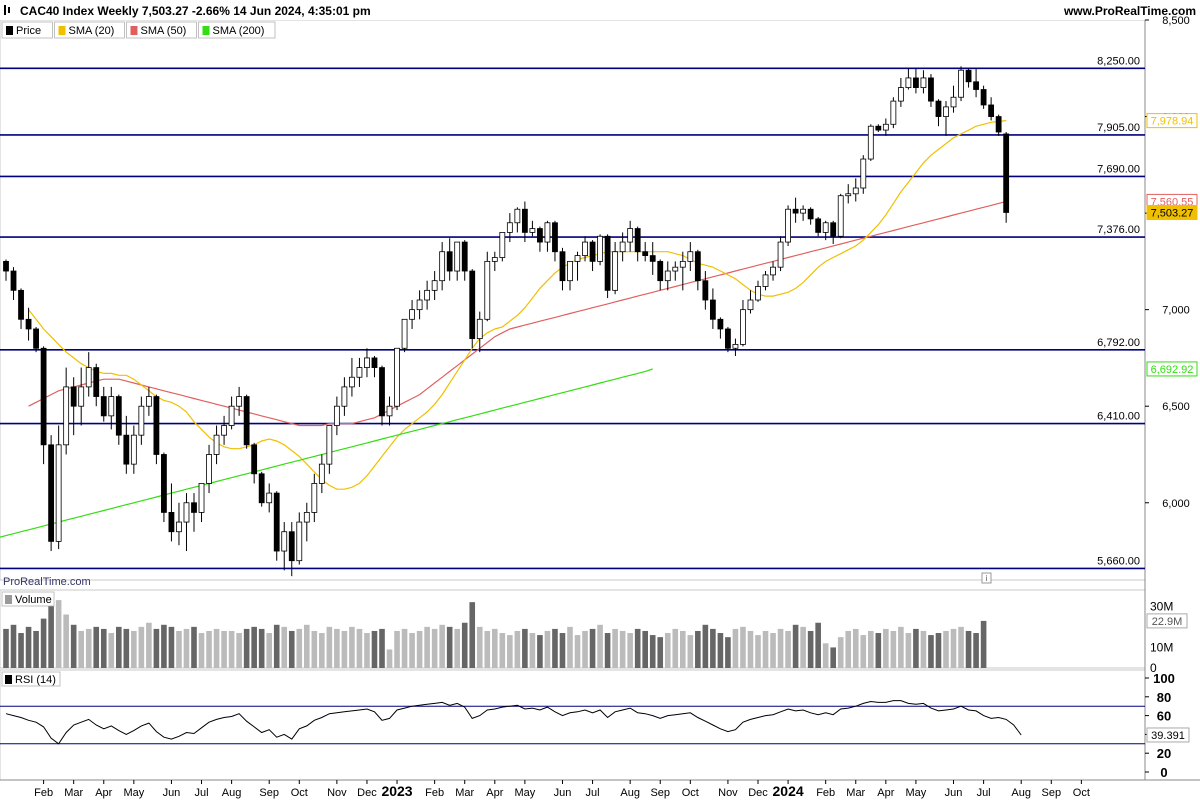 Image resolution: width=1200 pixels, height=805 pixels. Describe the element at coordinates (1176, 407) in the screenshot. I see `price-tick-label: 6,500` at that location.